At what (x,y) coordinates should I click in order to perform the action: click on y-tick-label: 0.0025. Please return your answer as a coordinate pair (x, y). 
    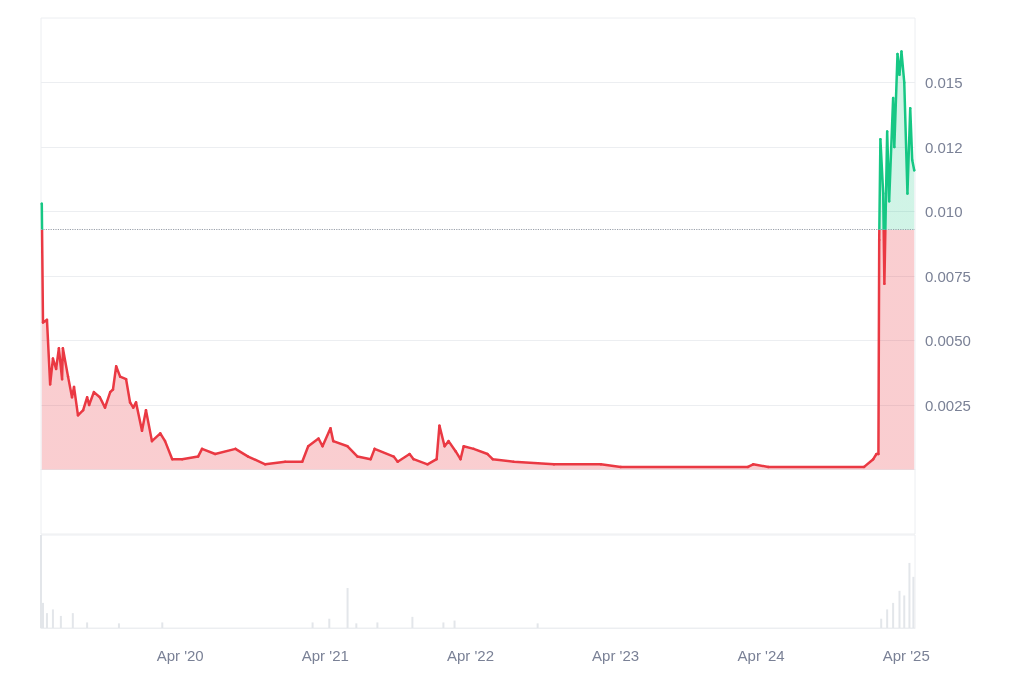
    Looking at the image, I should click on (948, 405).